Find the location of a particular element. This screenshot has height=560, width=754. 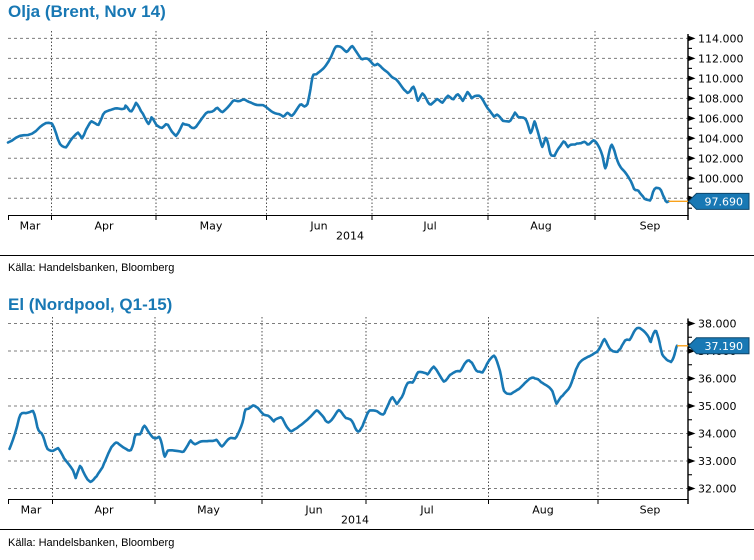

y-tick-label: 33.000 is located at coordinates (717, 461).